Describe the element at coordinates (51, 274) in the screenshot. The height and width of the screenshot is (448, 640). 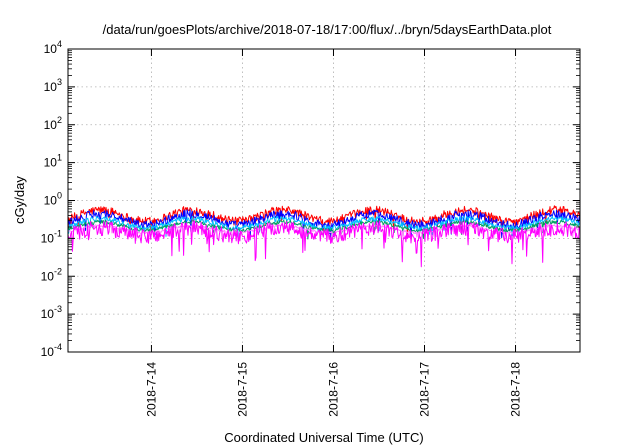
I see `y-tick-label: 10⁻²` at that location.